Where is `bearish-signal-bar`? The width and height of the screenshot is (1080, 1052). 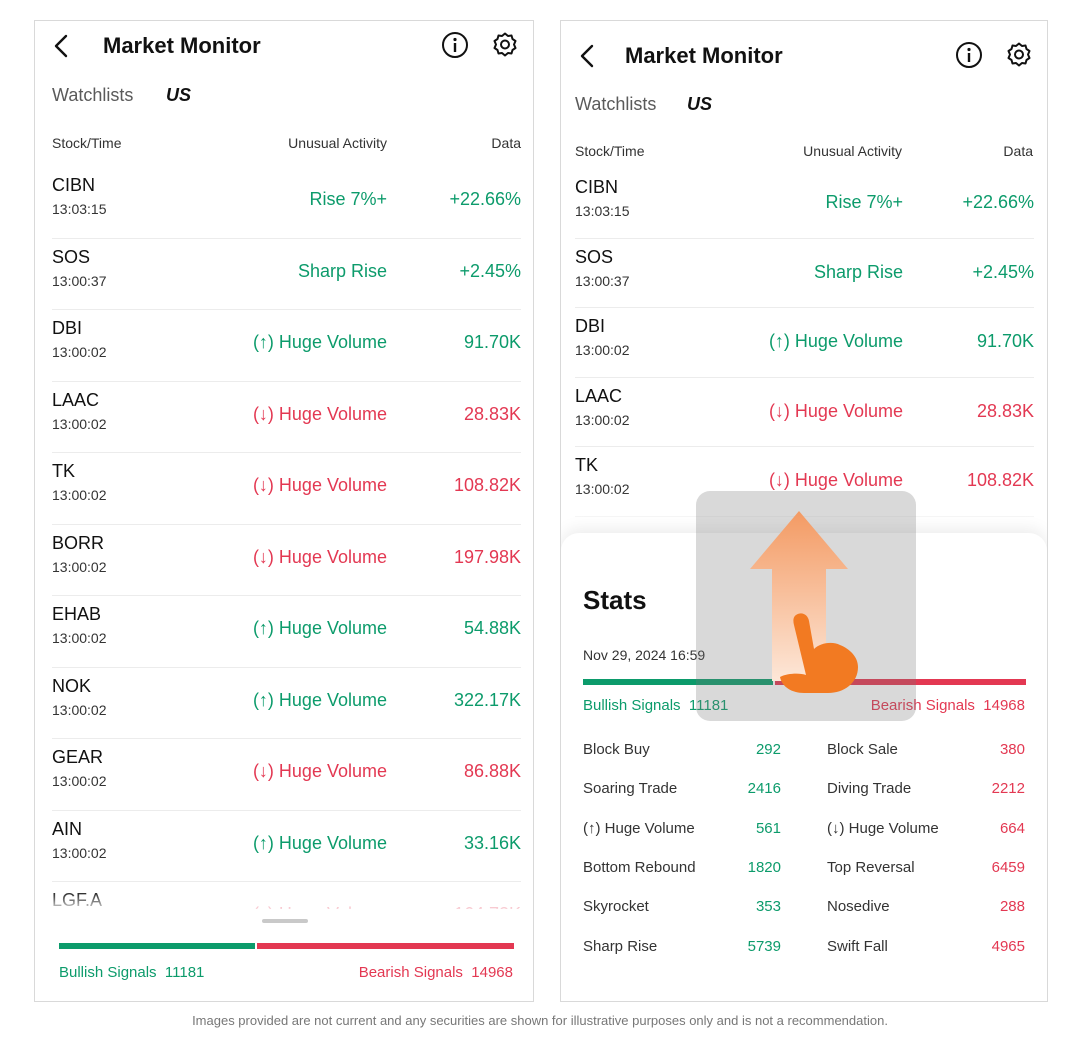 bearish-signal-bar is located at coordinates (900, 682).